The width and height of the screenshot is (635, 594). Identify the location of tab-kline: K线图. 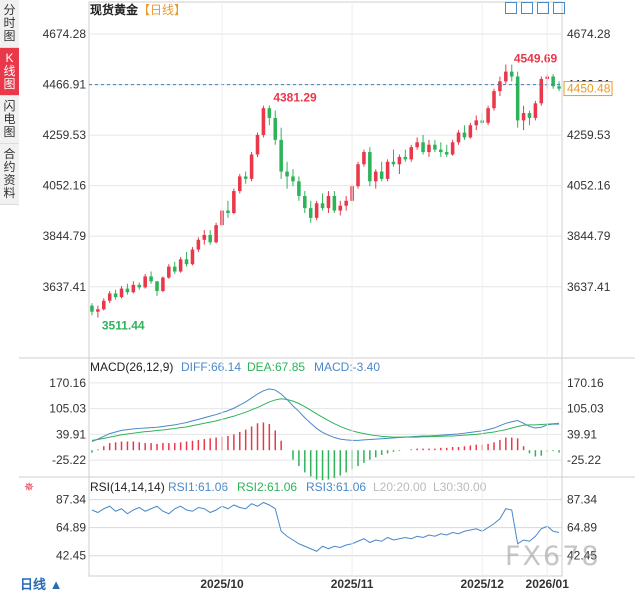
(9, 72).